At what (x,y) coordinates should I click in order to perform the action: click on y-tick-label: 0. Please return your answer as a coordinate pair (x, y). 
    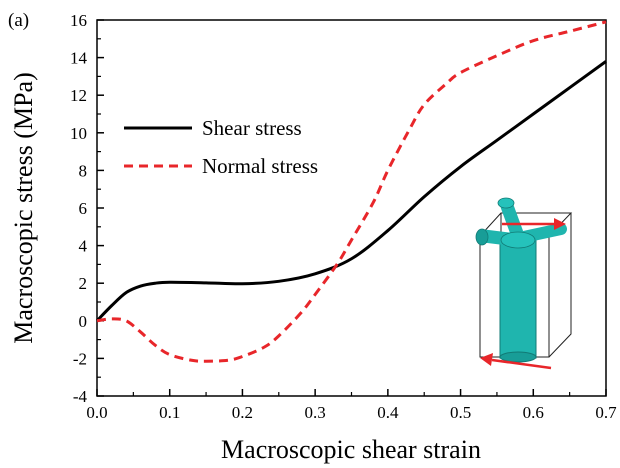
    Looking at the image, I should click on (83, 321).